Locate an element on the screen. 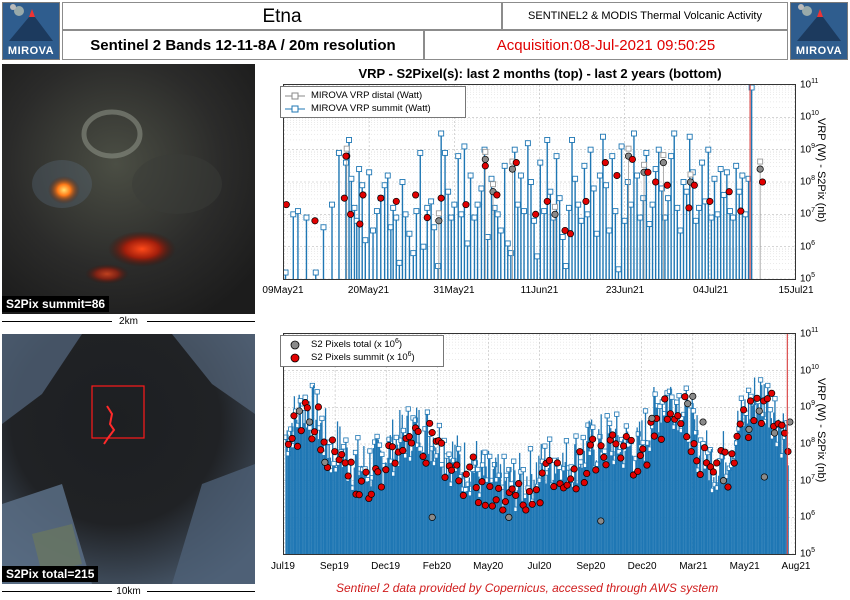  mirova-logo-right: MIROVA is located at coordinates (819, 31).